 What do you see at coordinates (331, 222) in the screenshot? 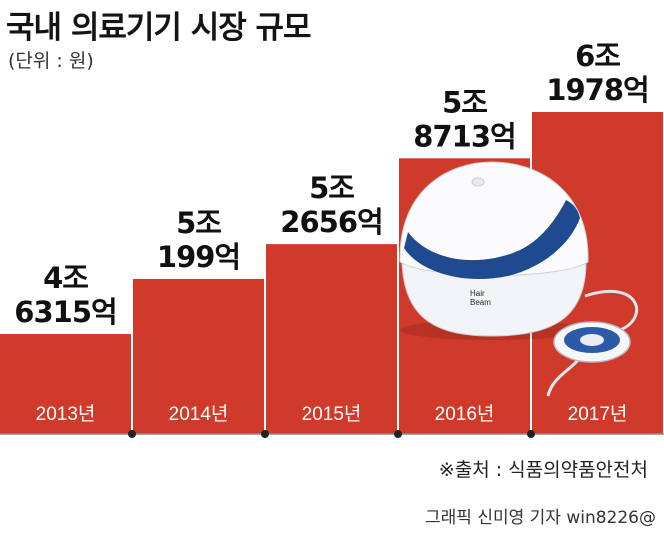
I see `value-label: 2656억` at bounding box center [331, 222].